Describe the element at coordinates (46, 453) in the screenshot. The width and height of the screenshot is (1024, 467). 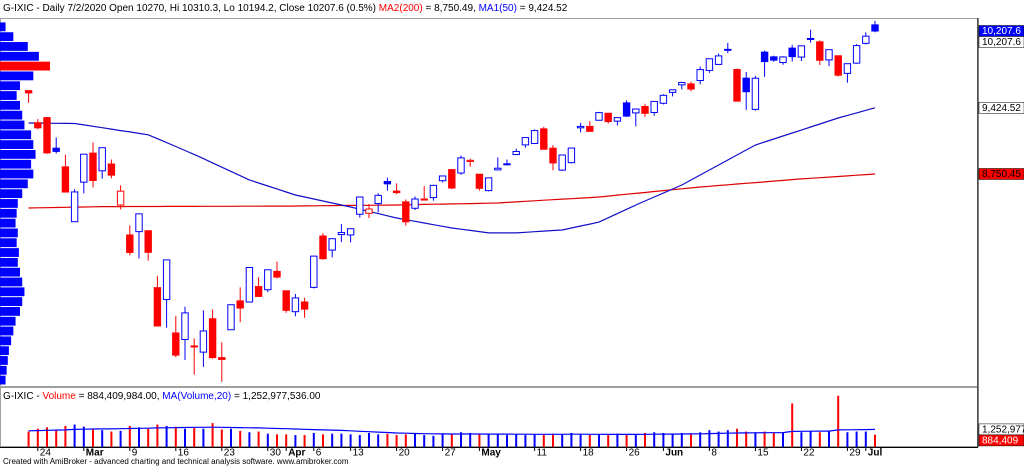
I see `x-tick-label: 24` at that location.